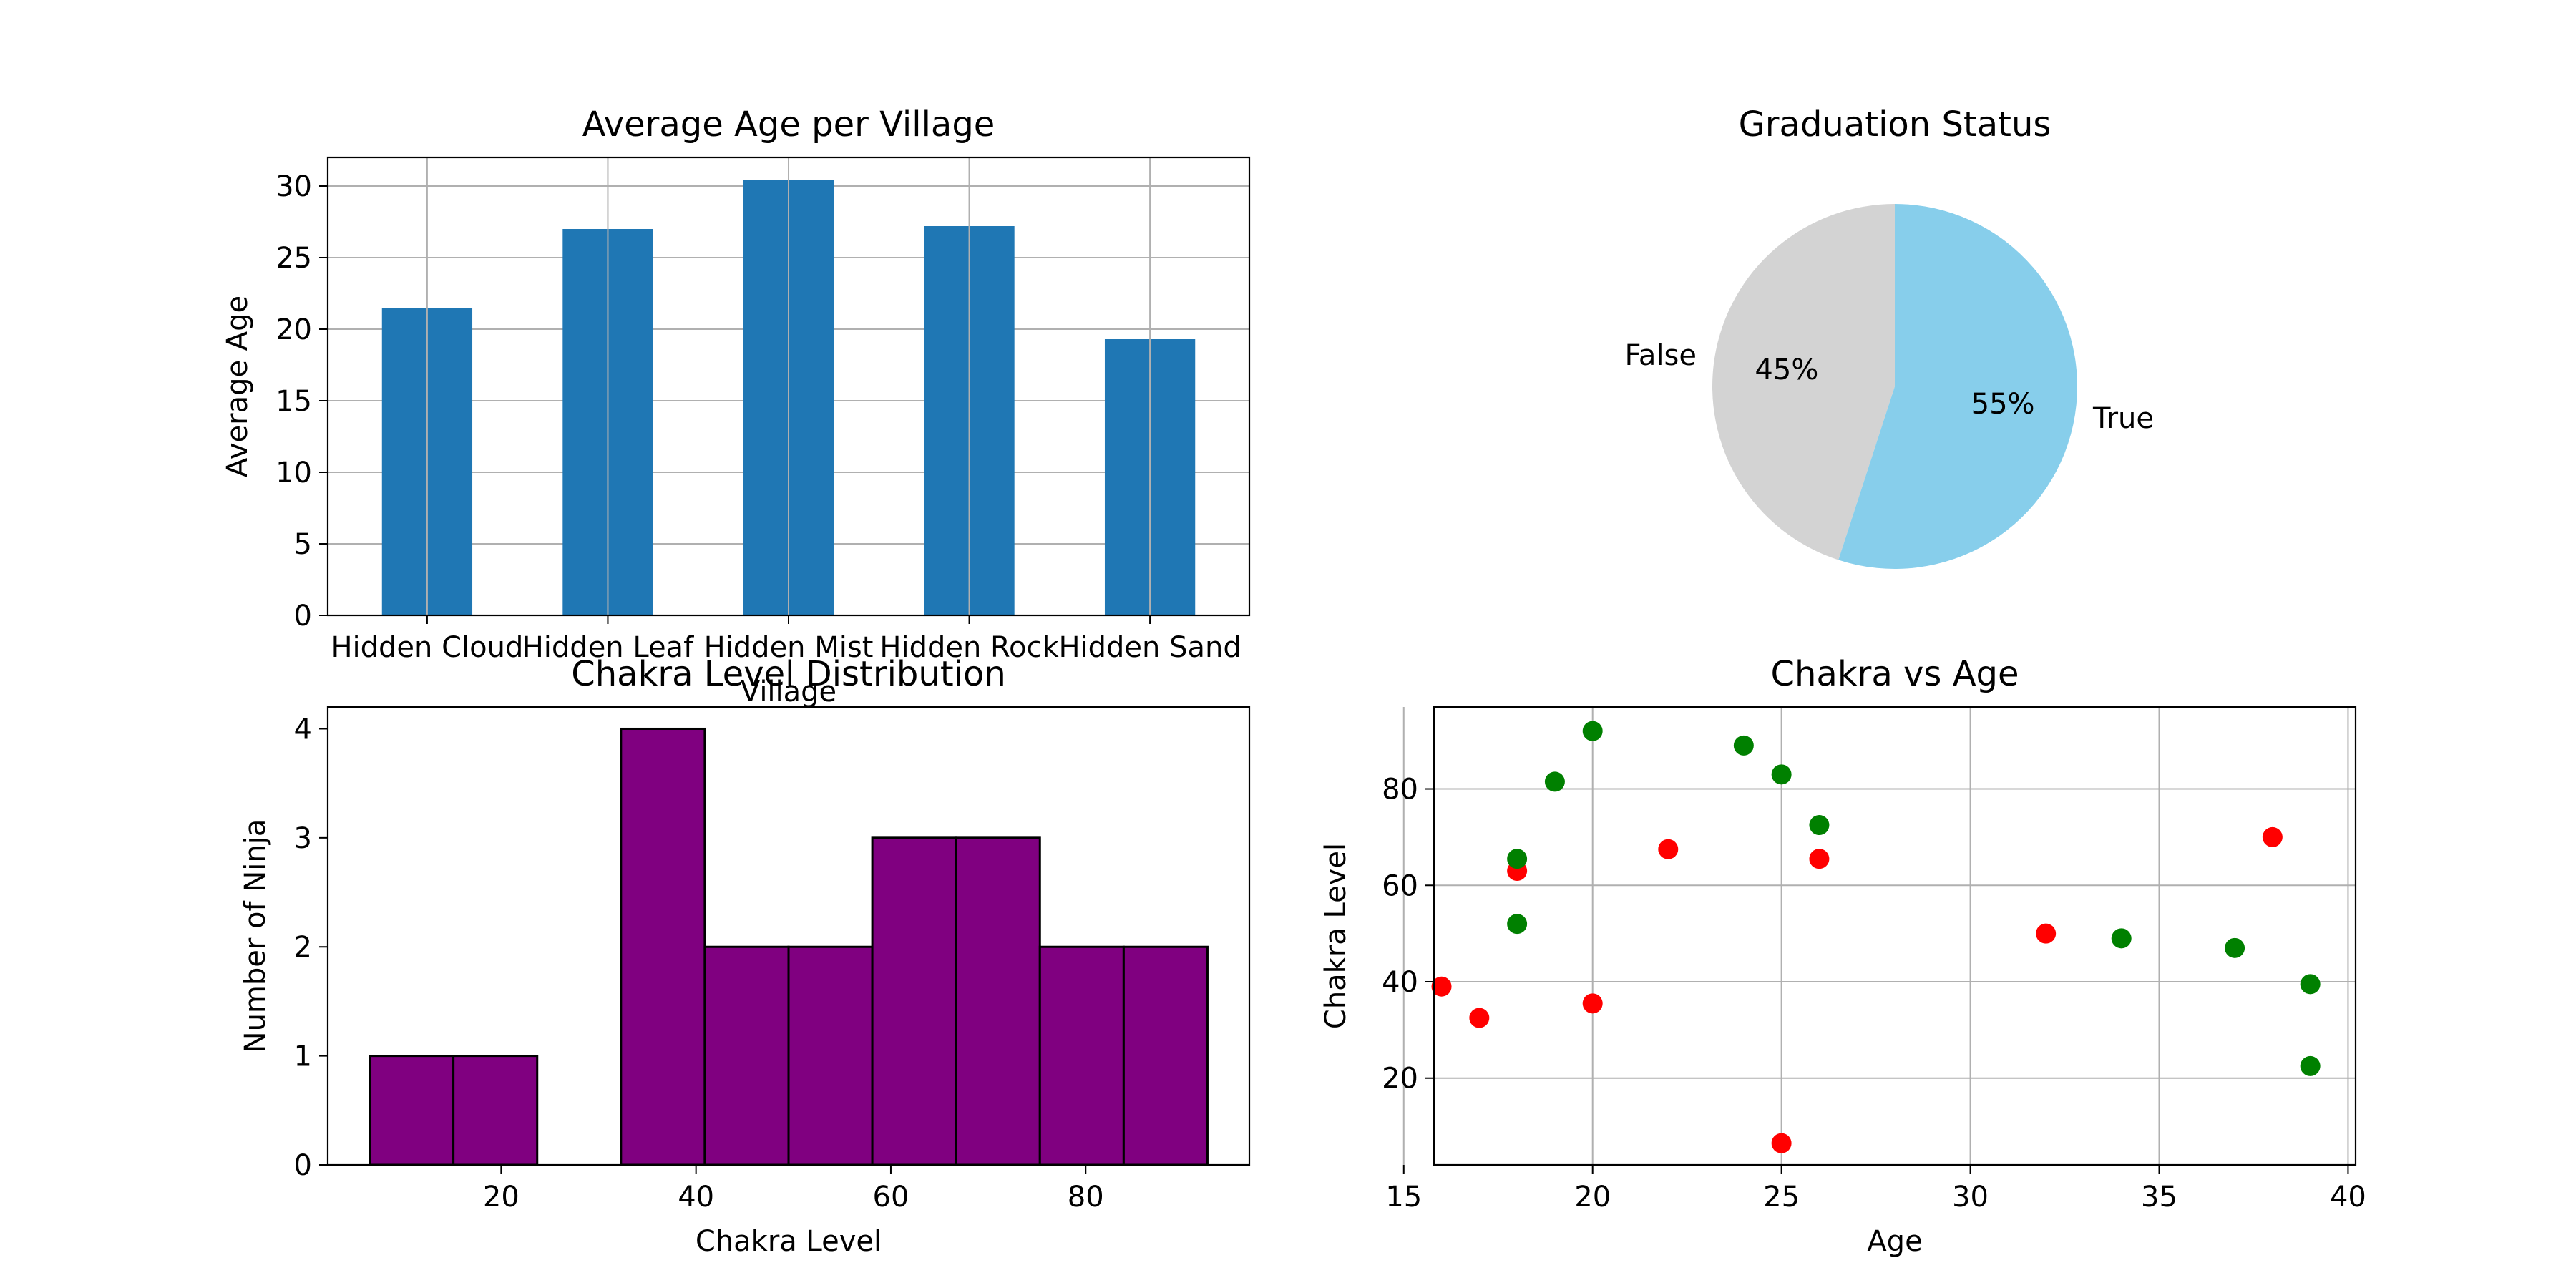 This screenshot has height=1288, width=2576. What do you see at coordinates (1592, 1197) in the screenshot?
I see `scatter-xtick-label: 20` at bounding box center [1592, 1197].